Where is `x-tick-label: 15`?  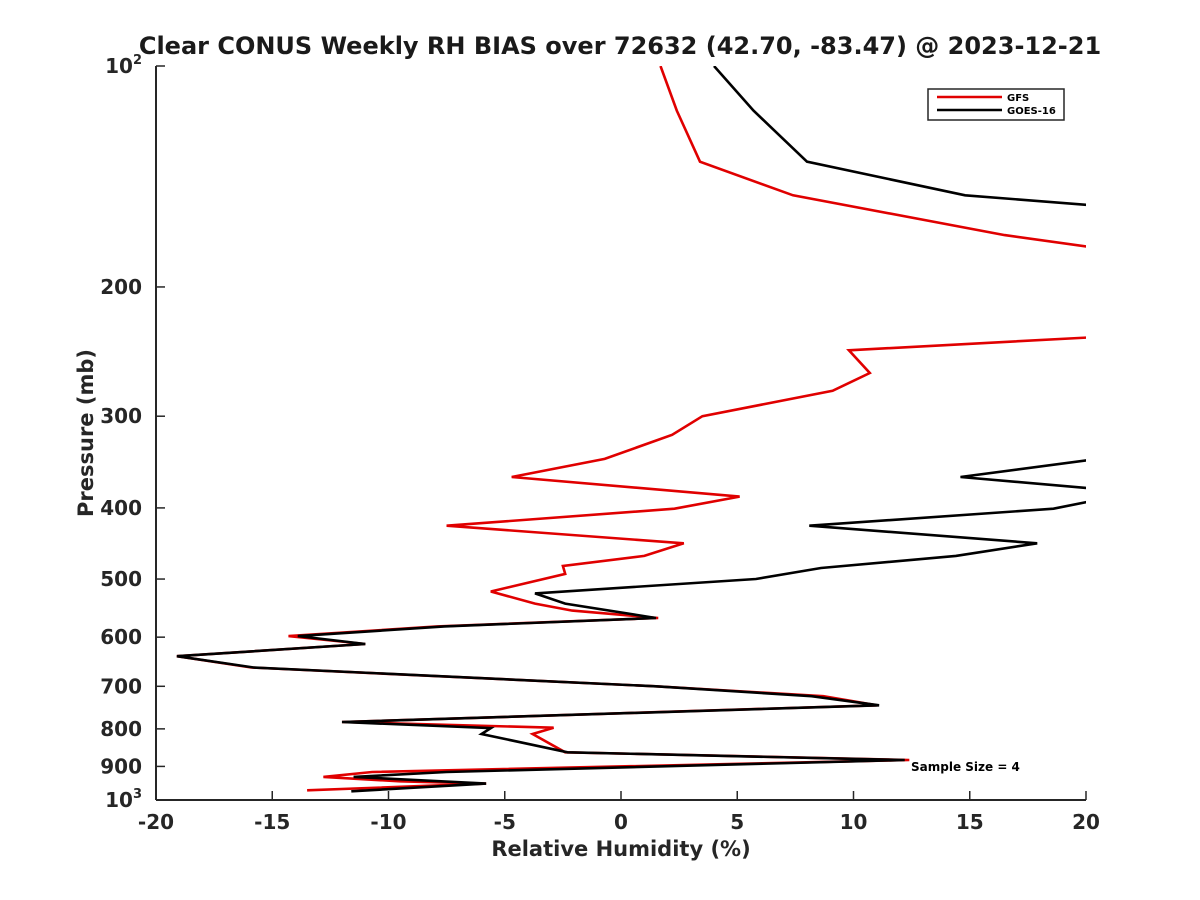
x-tick-label: 15 is located at coordinates (970, 822).